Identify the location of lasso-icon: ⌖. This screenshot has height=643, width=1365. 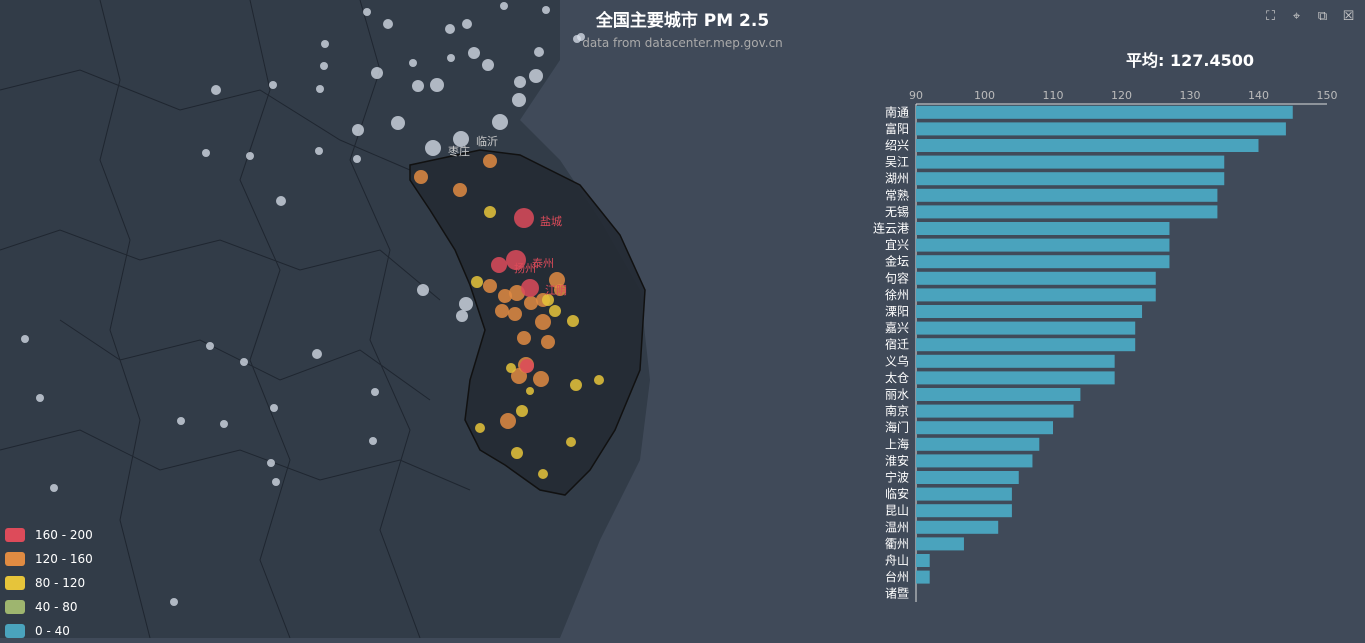
(1296, 16).